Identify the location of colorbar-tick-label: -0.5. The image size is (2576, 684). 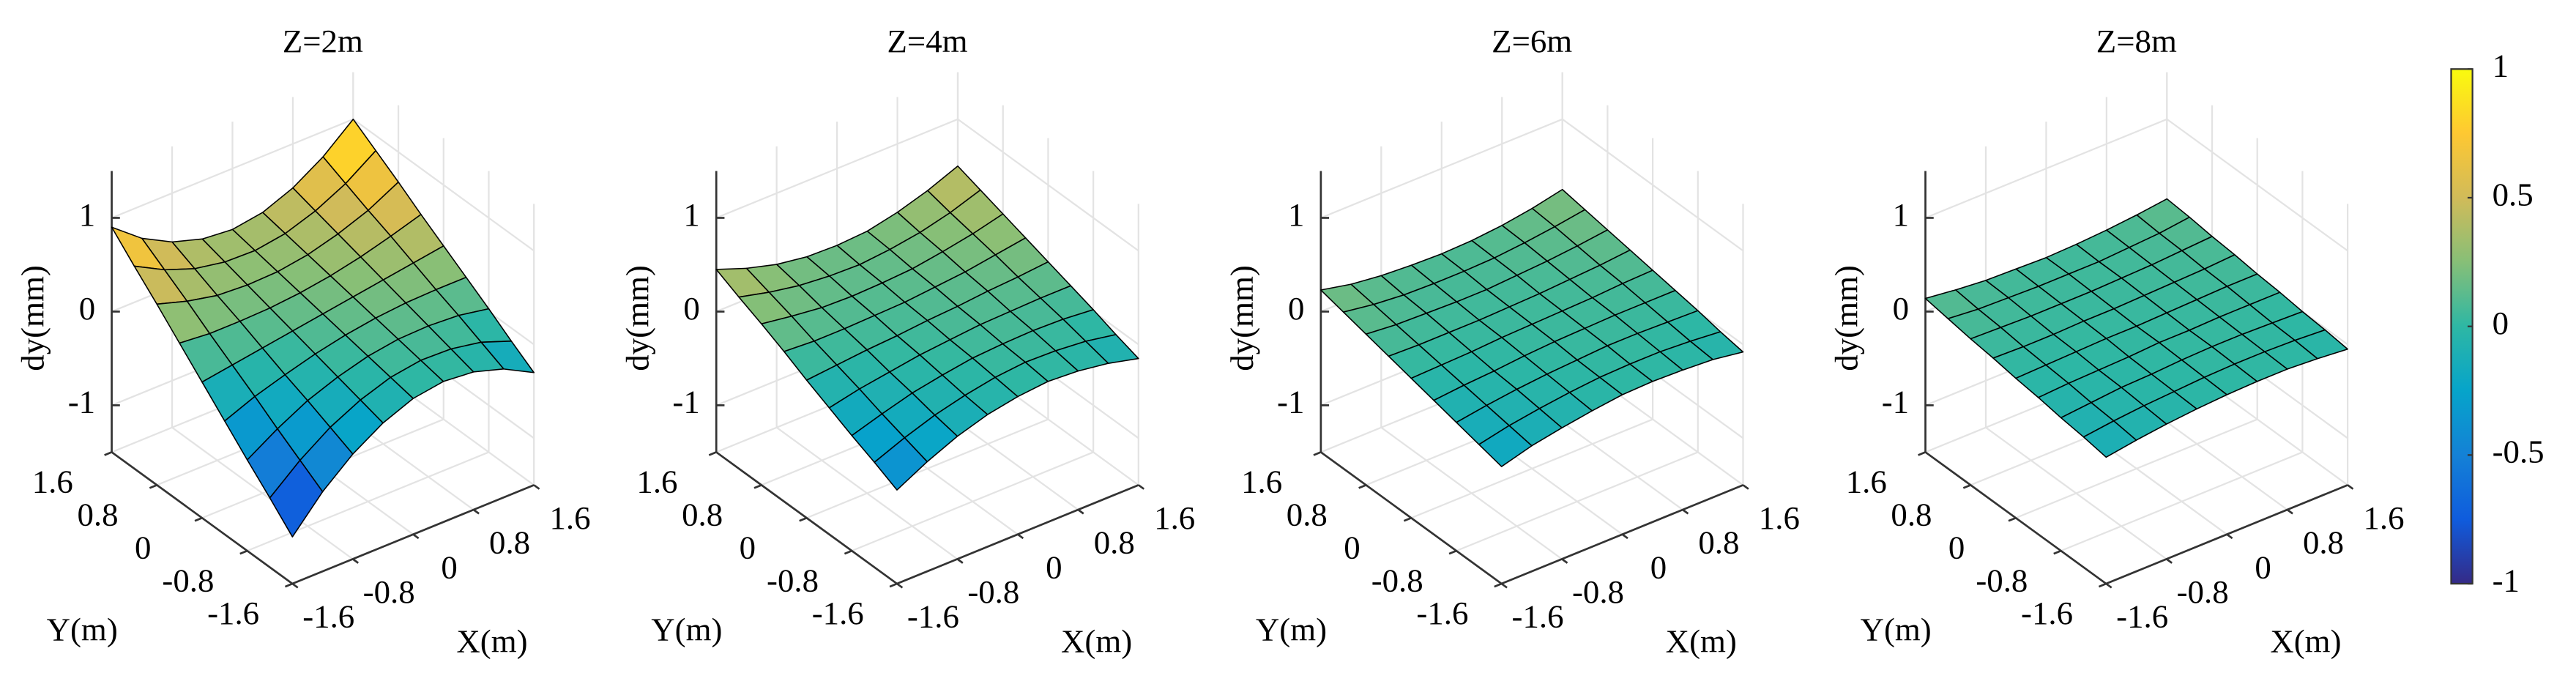
(2519, 452).